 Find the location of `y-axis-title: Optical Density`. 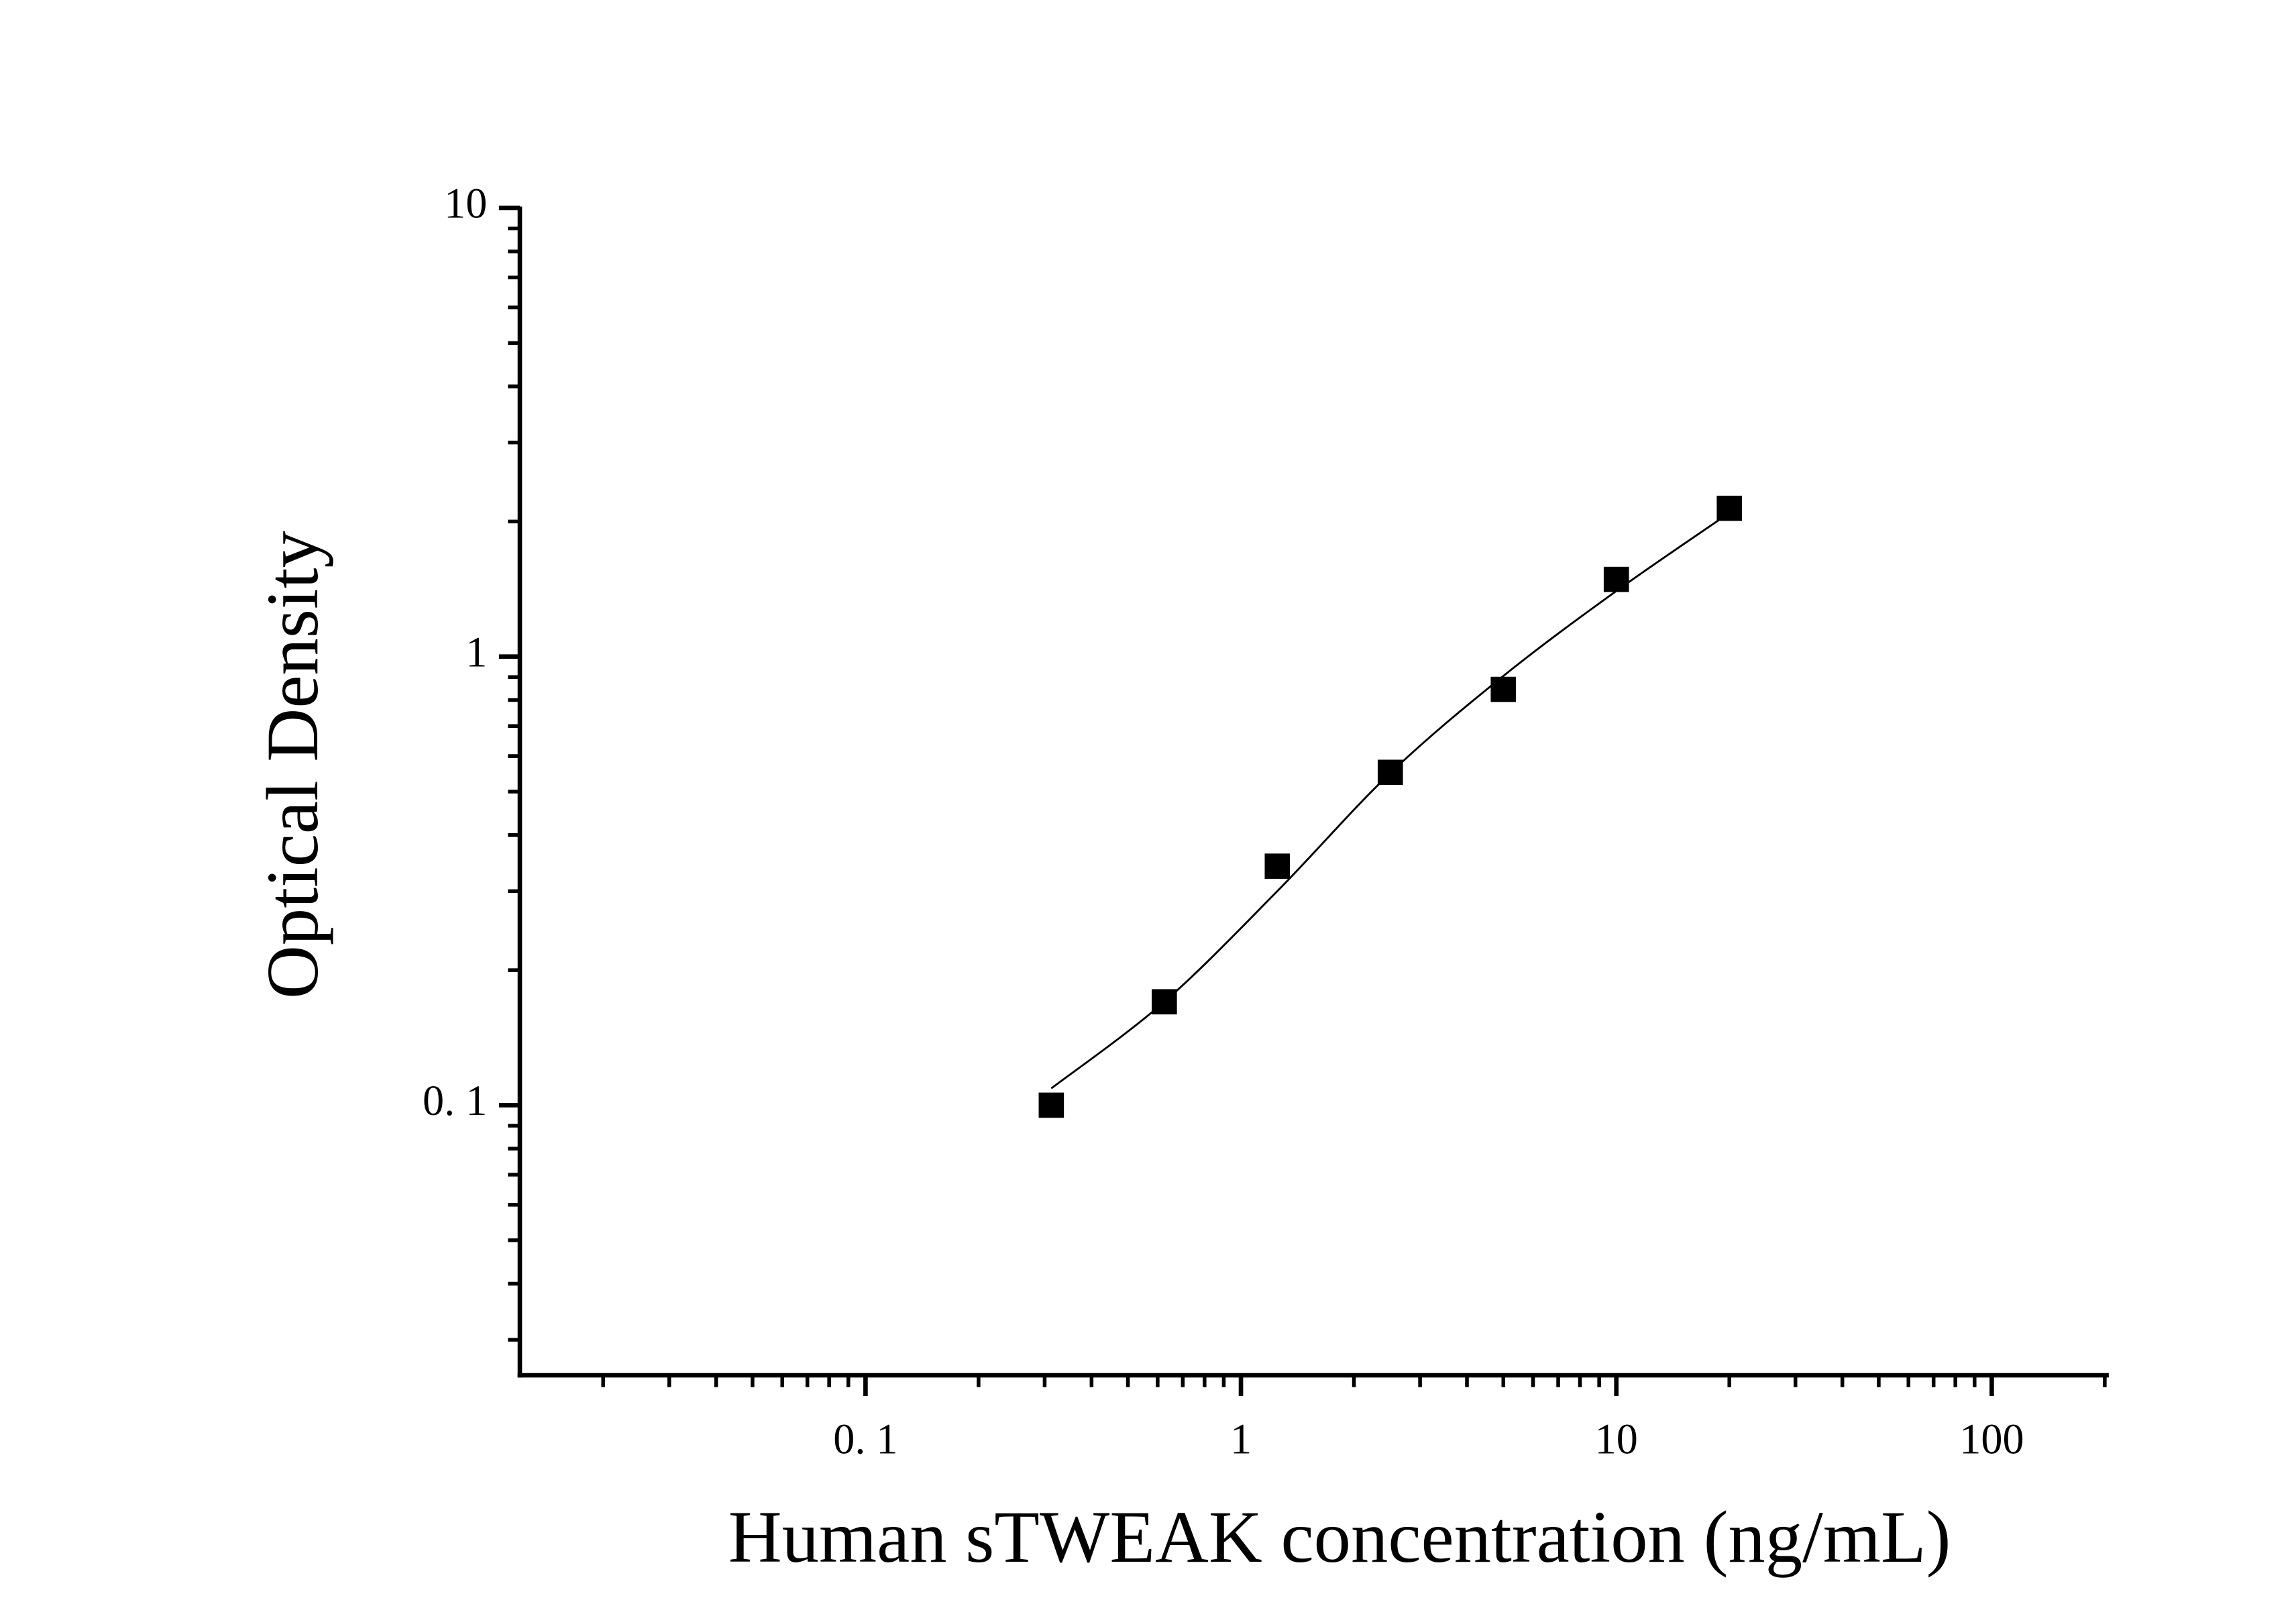

y-axis-title: Optical Density is located at coordinates (292, 765).